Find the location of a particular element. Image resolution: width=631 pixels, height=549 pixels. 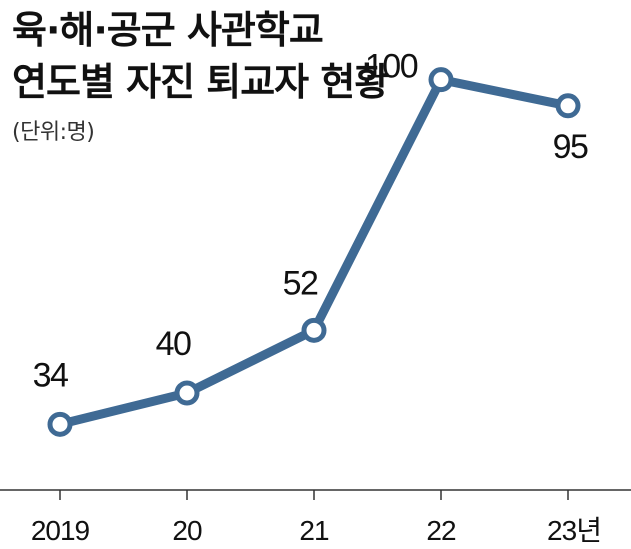

x-axis-tick-labels: 2019 20 21 22 23년 is located at coordinates (316, 530).